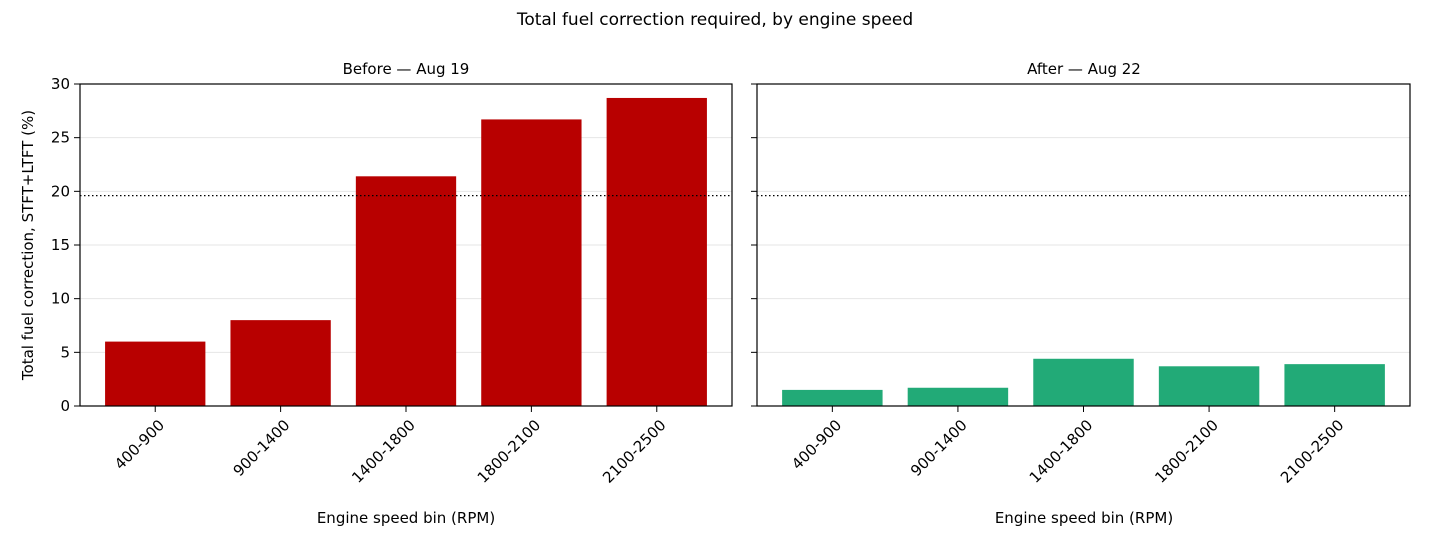 Image resolution: width=1430 pixels, height=551 pixels. Describe the element at coordinates (816, 444) in the screenshot. I see `after-xtick-label: 400-900` at that location.